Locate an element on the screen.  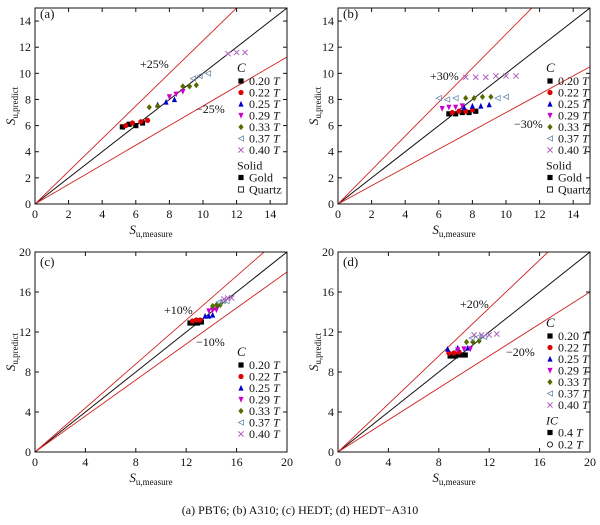
legend-entry: 0.22 T is located at coordinates (265, 377).